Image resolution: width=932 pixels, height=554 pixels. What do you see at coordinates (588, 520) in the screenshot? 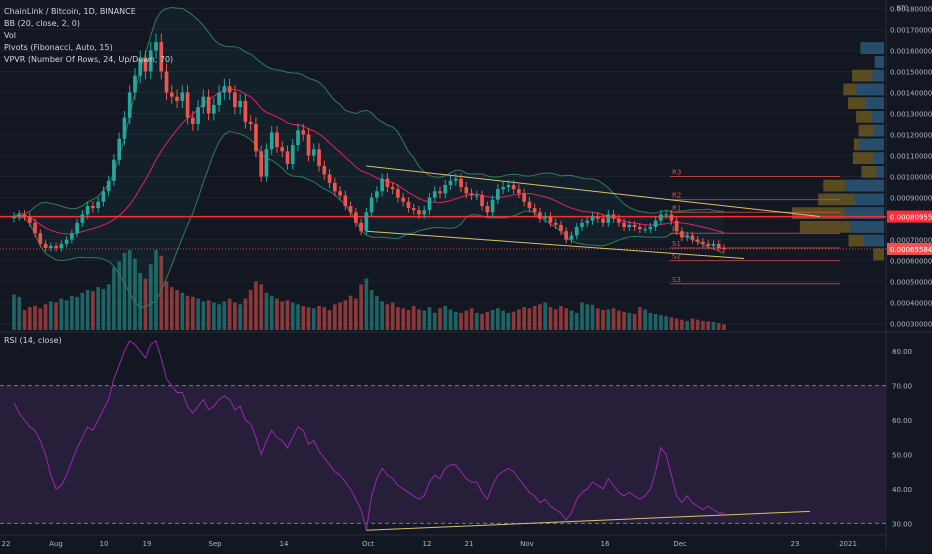
I see `rsi-trendline` at bounding box center [588, 520].